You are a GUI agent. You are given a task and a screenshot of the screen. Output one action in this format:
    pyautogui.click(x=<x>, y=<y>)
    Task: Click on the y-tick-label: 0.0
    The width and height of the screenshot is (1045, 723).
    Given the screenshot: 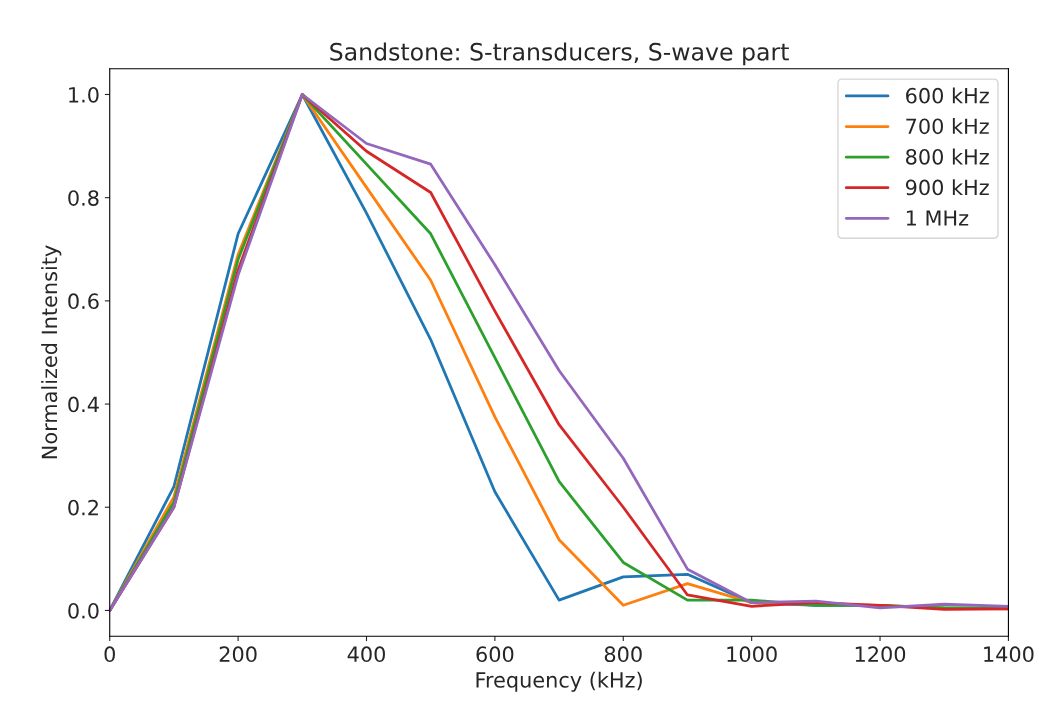 What is the action you would take?
    pyautogui.click(x=83, y=610)
    